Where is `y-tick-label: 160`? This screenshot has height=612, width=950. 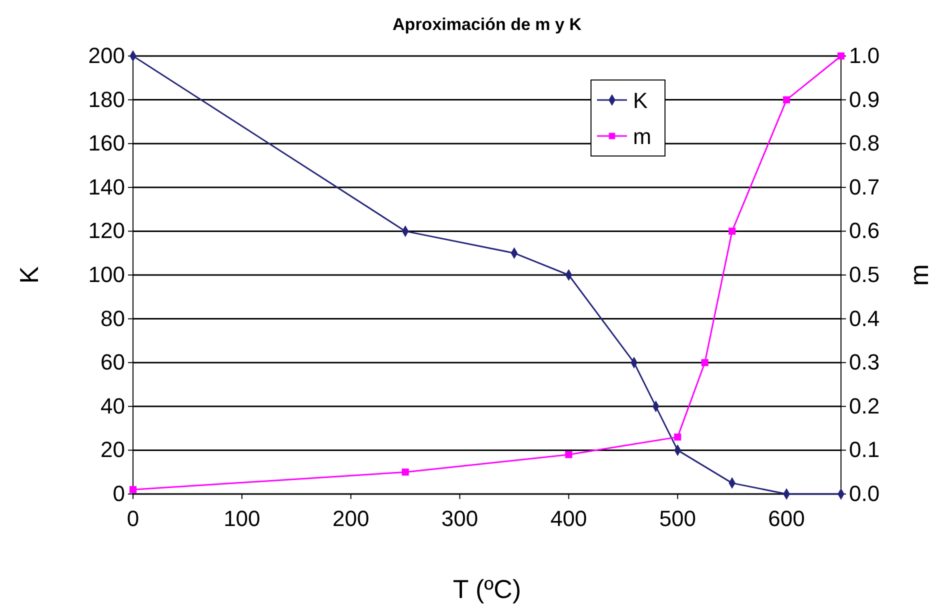 y-tick-label: 160 is located at coordinates (106, 143).